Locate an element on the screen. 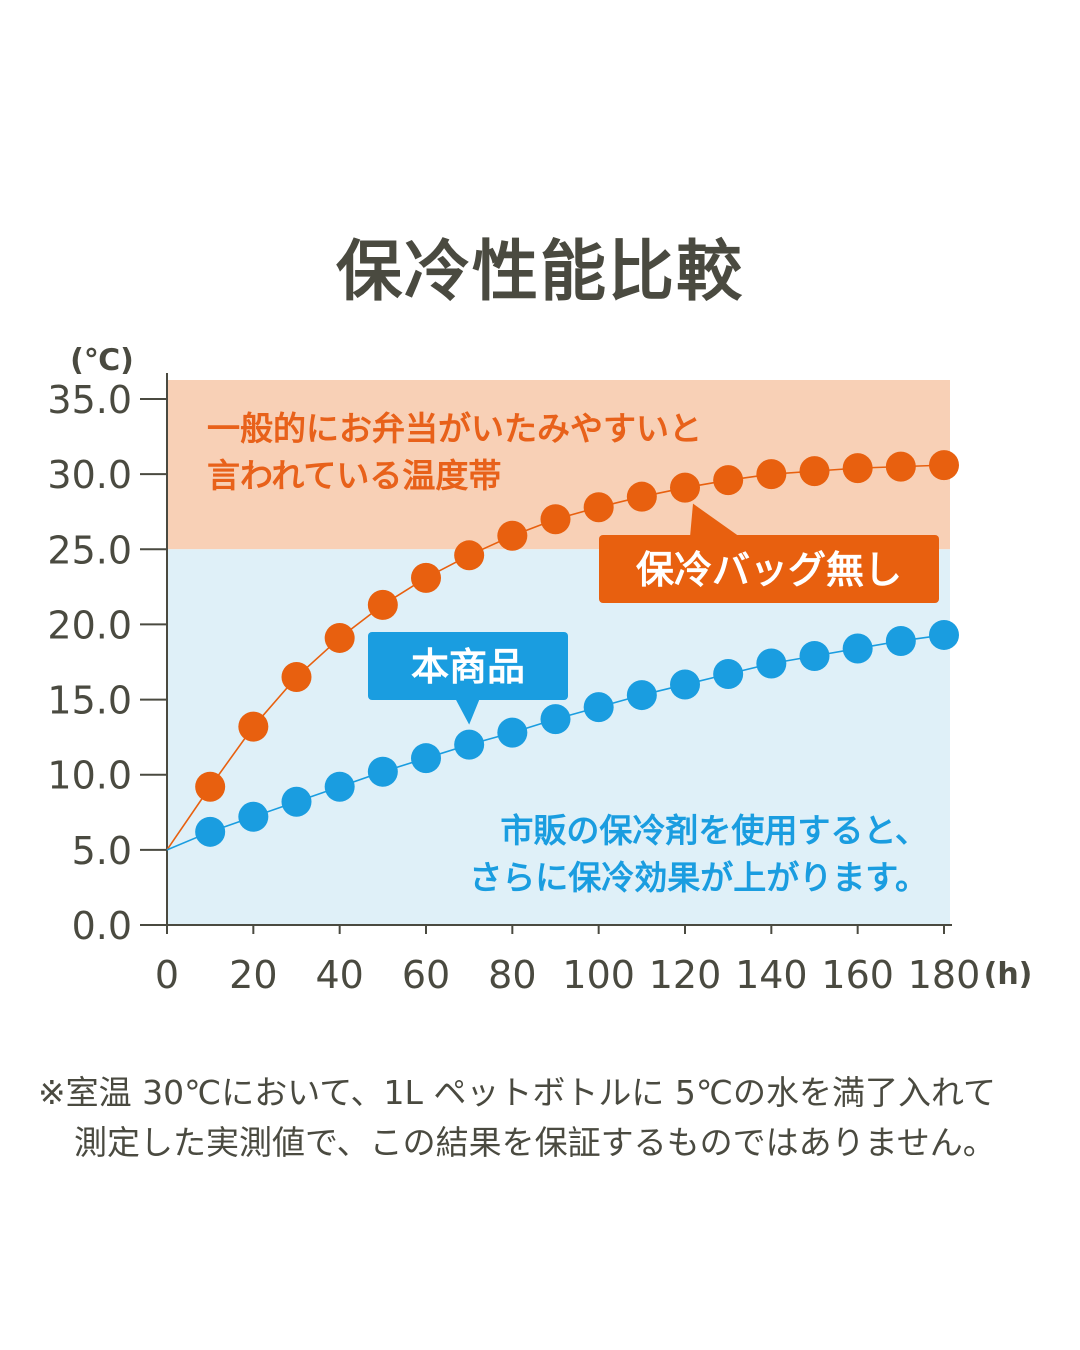 The width and height of the screenshot is (1080, 1350). x-axis-unit: (h) is located at coordinates (1008, 974).